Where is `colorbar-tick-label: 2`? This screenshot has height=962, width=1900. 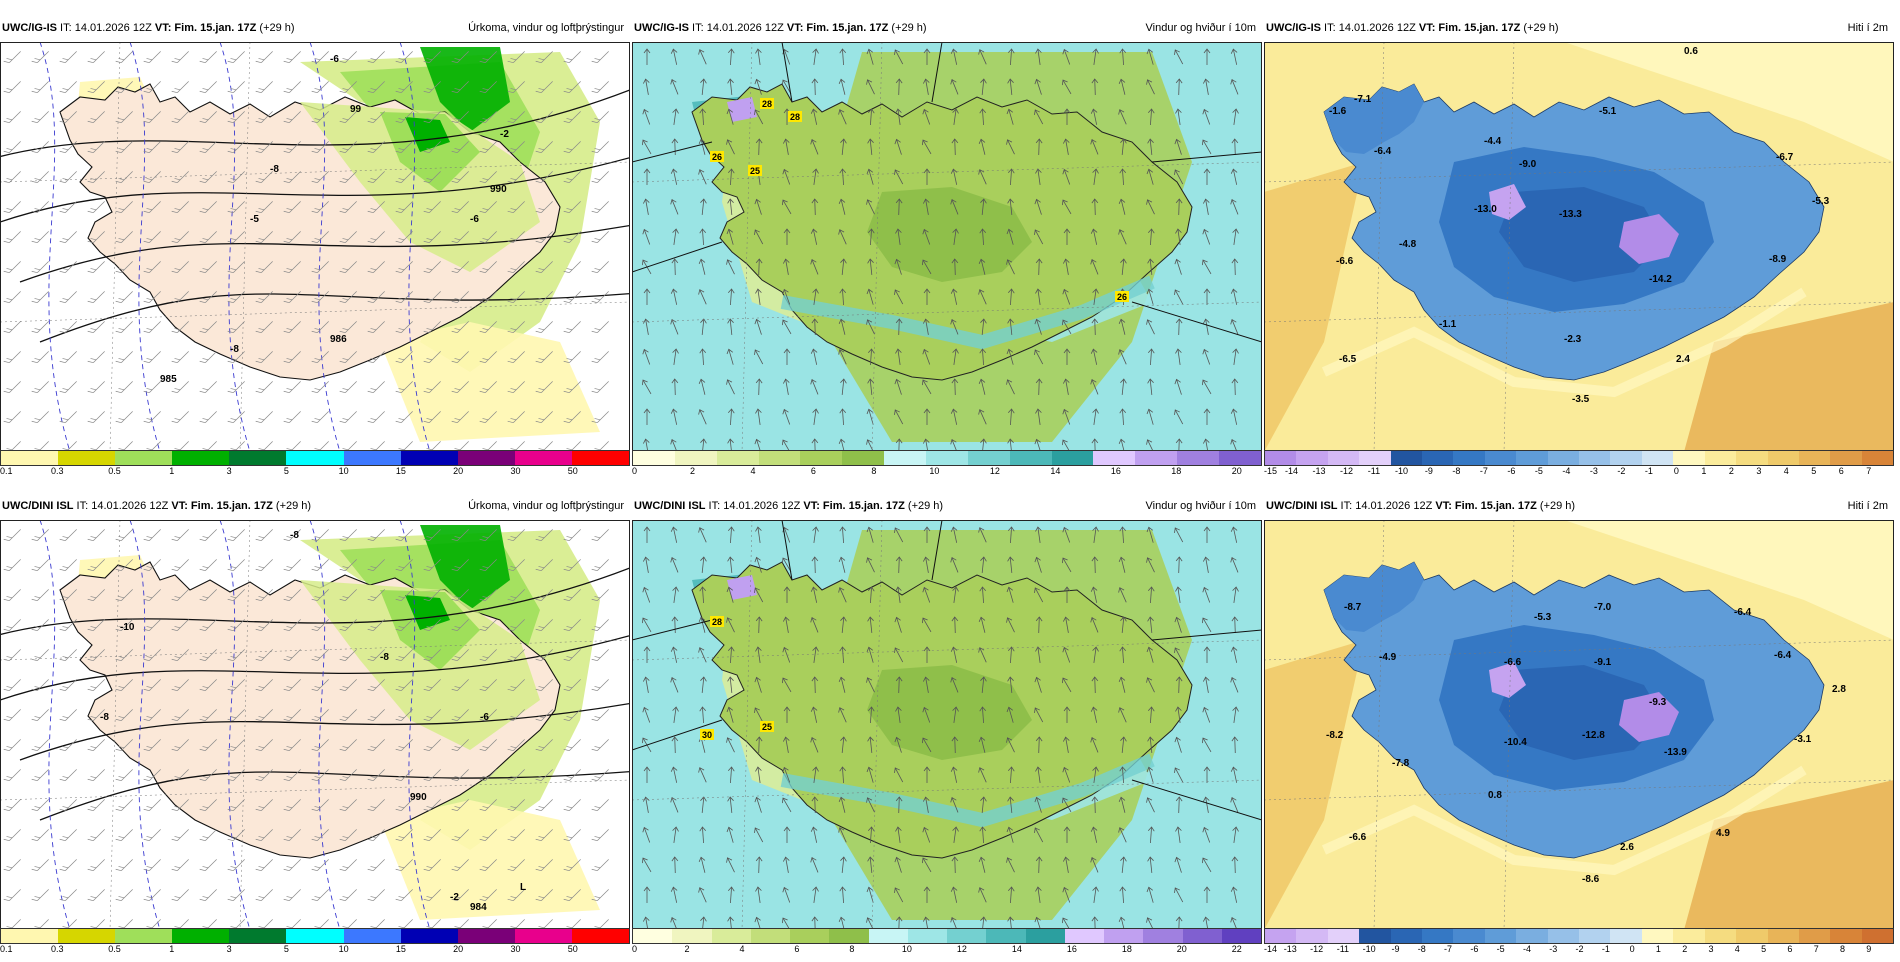 colorbar-tick-label: 2 is located at coordinates (1685, 949).